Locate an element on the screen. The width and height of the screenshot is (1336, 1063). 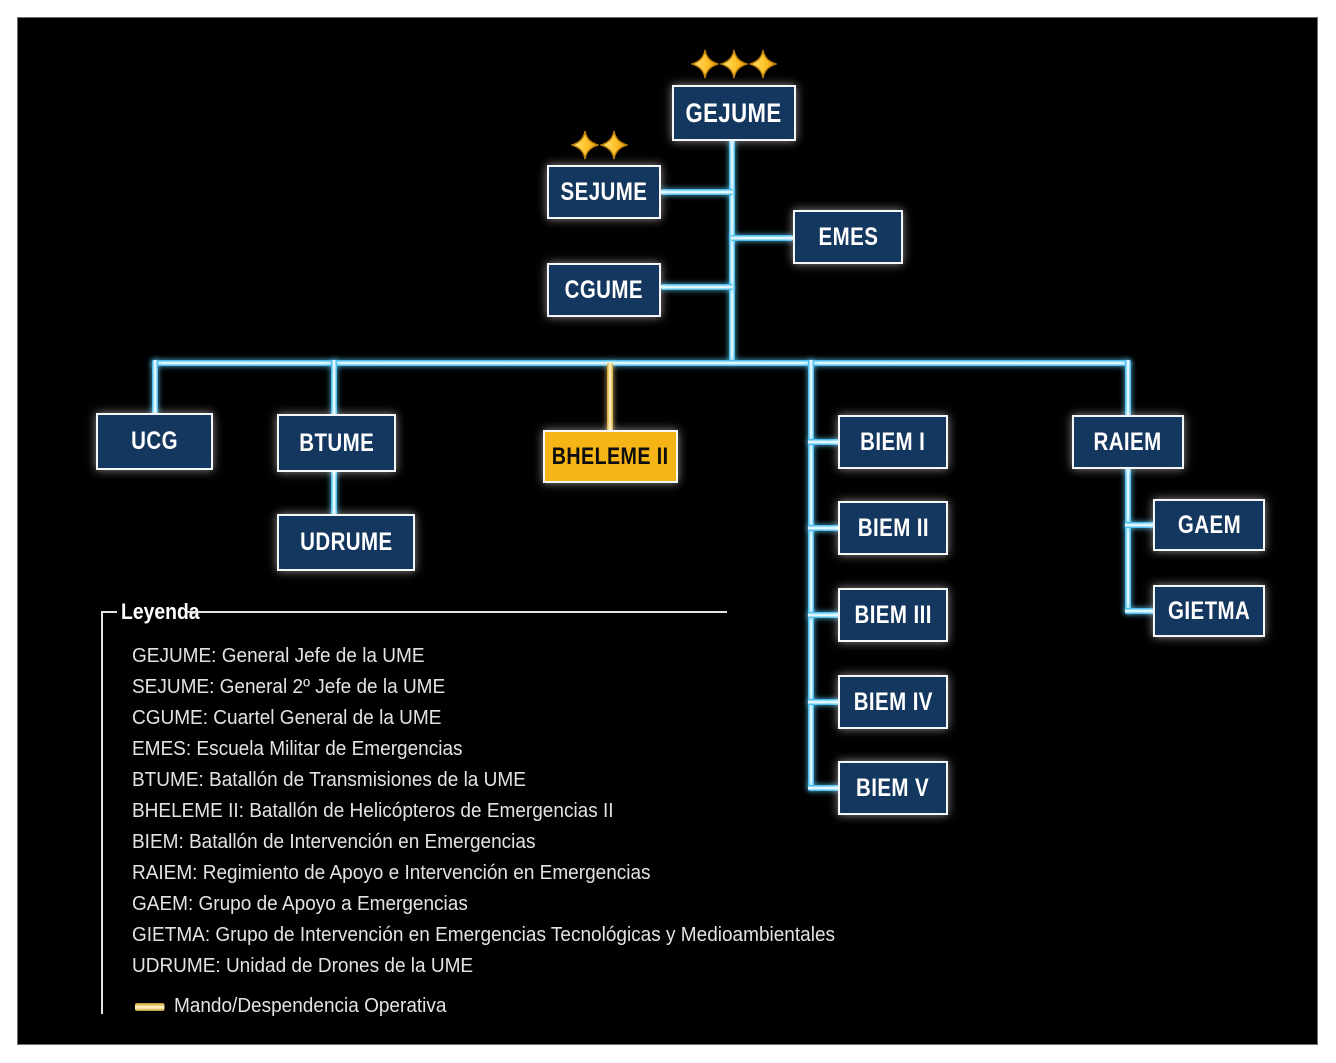
connector-biem4-stub is located at coordinates (824, 702).